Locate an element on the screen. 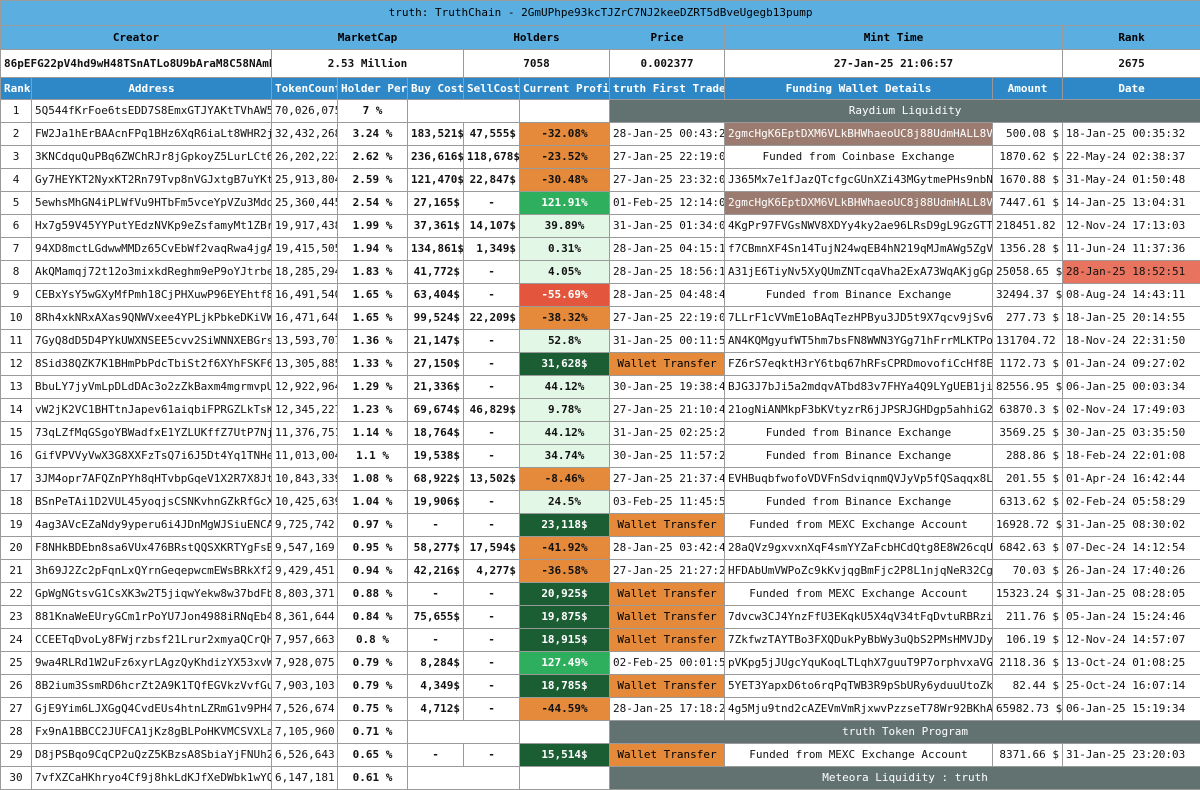 This screenshot has height=790, width=1200. rank-cell: 3 is located at coordinates (16, 157).